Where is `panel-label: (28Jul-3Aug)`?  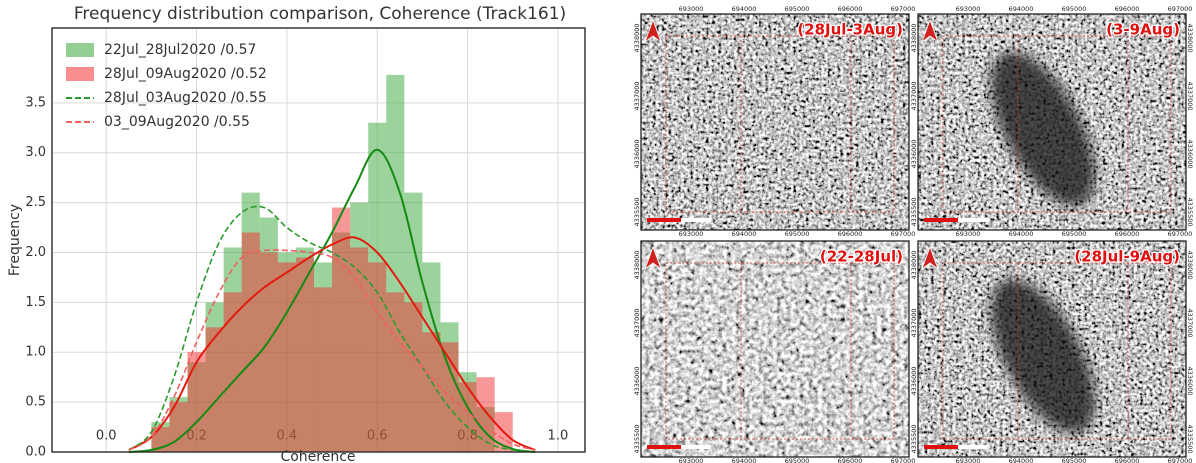 panel-label: (28Jul-3Aug) is located at coordinates (850, 30).